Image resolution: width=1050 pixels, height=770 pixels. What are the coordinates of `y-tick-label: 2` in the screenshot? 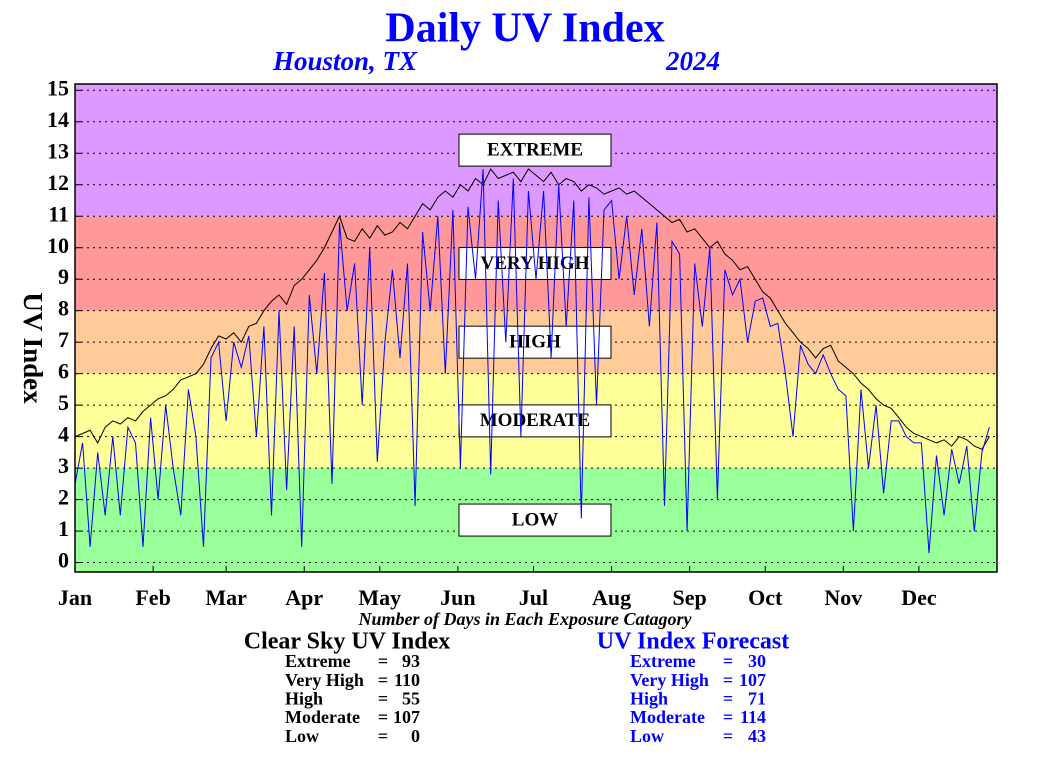 It's located at (63, 497).